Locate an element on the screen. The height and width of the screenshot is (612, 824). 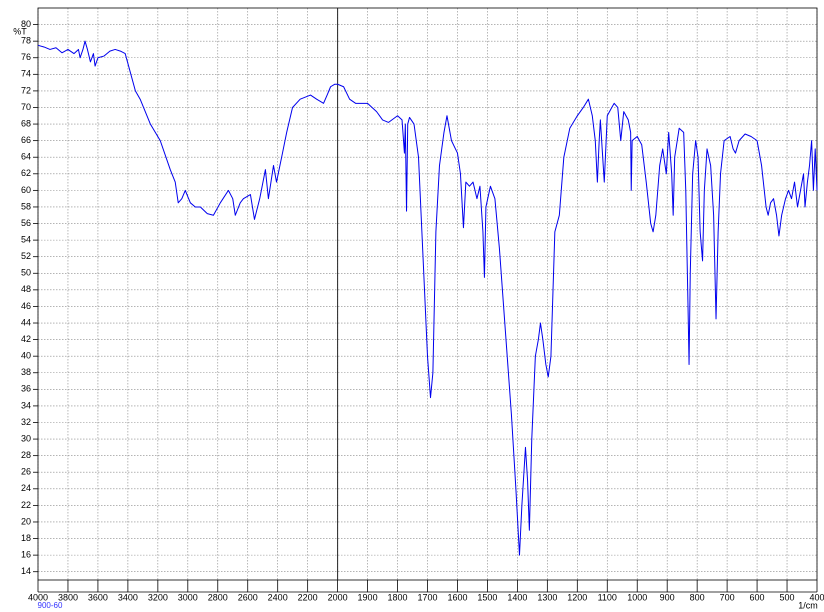
y-tick-label: 18 is located at coordinates (26, 538).